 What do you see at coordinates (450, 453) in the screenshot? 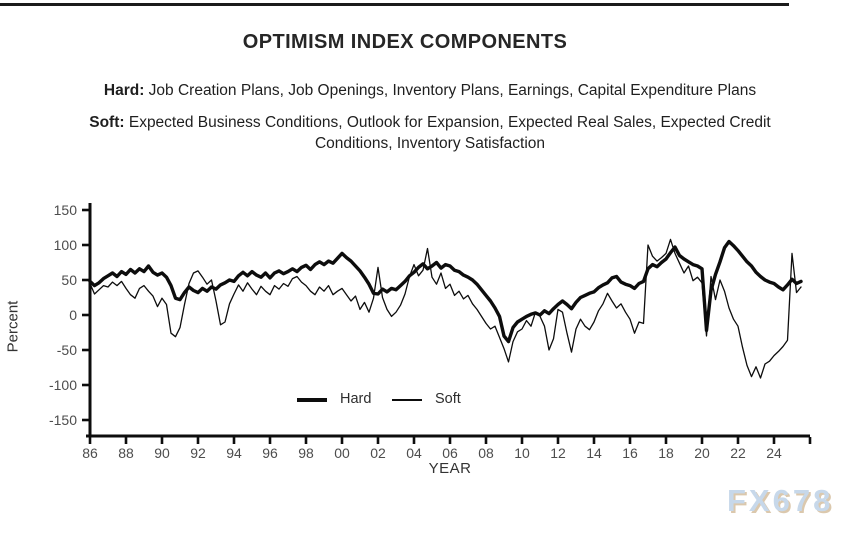
I see `x-tick-label: 06` at bounding box center [450, 453].